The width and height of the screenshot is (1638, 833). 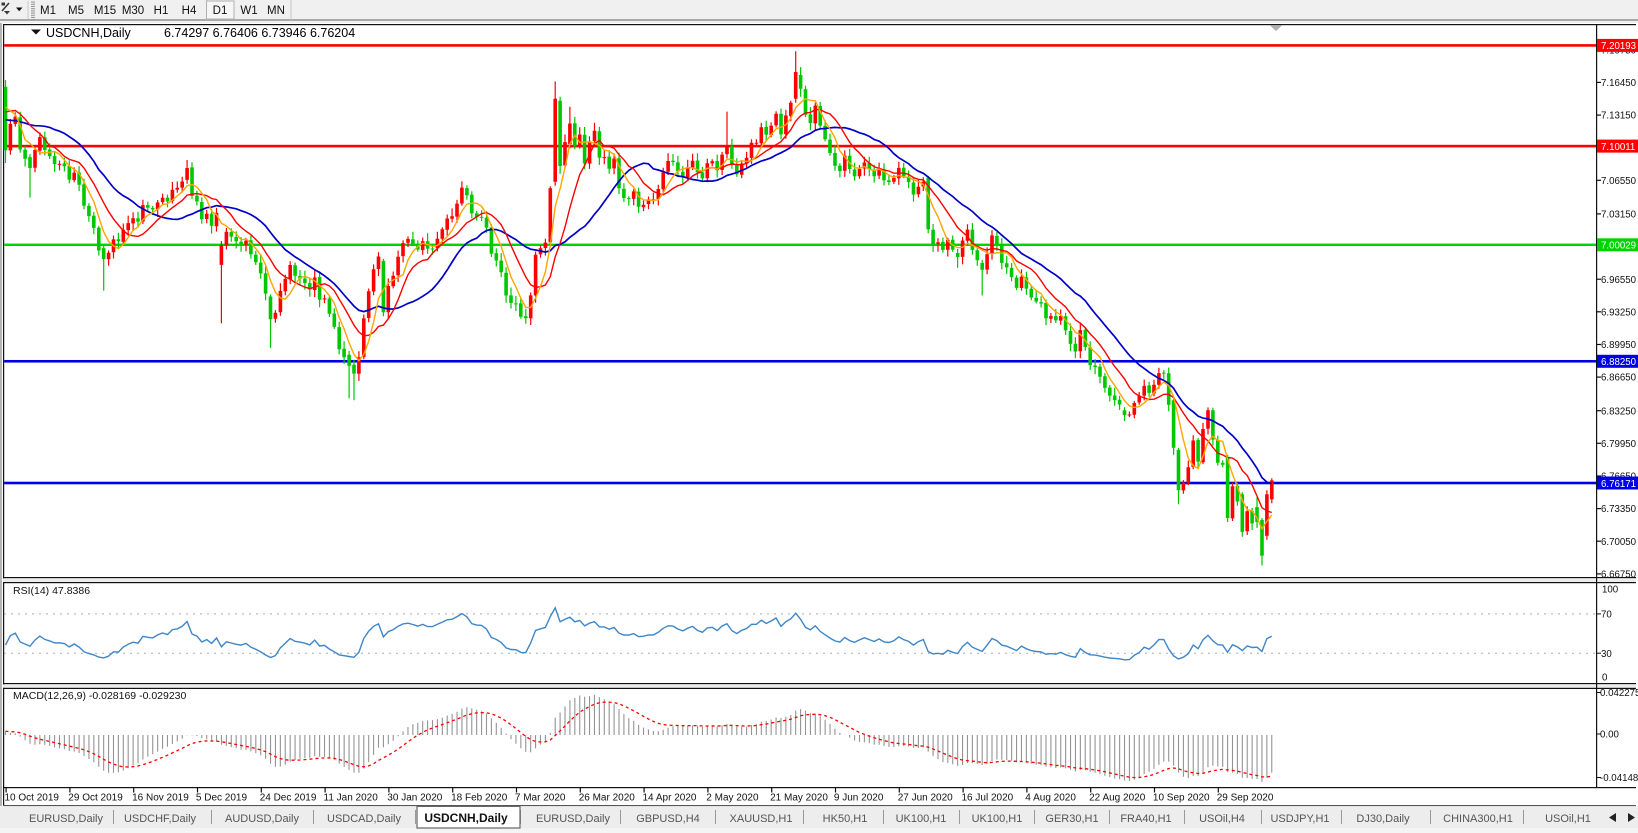 I want to click on svg-text: 6.89950, so click(x=1619, y=345).